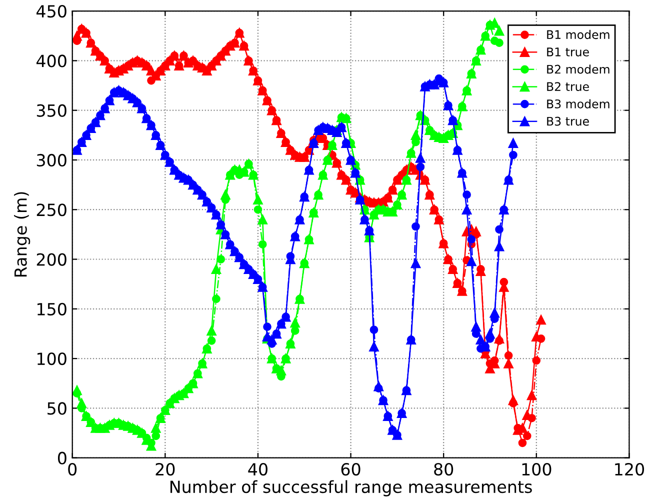 The height and width of the screenshot is (502, 646). What do you see at coordinates (52, 359) in the screenshot?
I see `y-tick-label: 100` at bounding box center [52, 359].